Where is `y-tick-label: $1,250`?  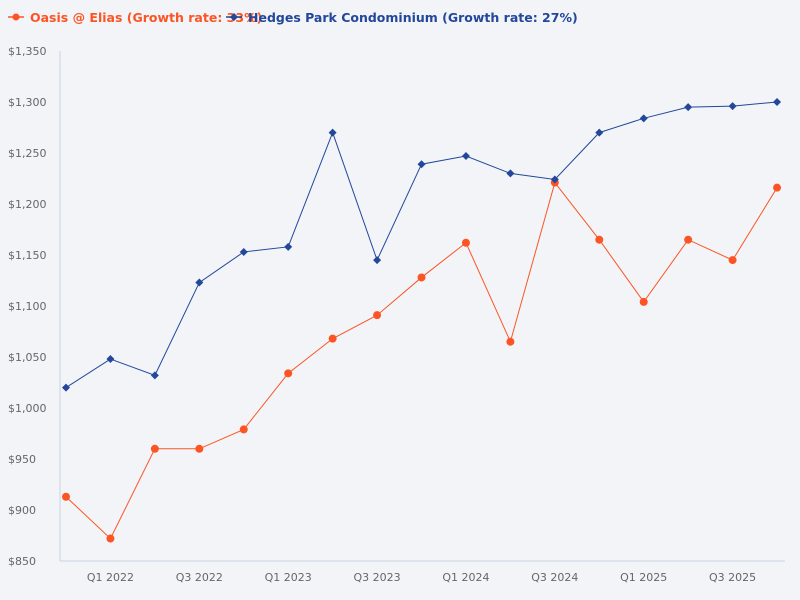 y-tick-label: $1,250 is located at coordinates (27, 153).